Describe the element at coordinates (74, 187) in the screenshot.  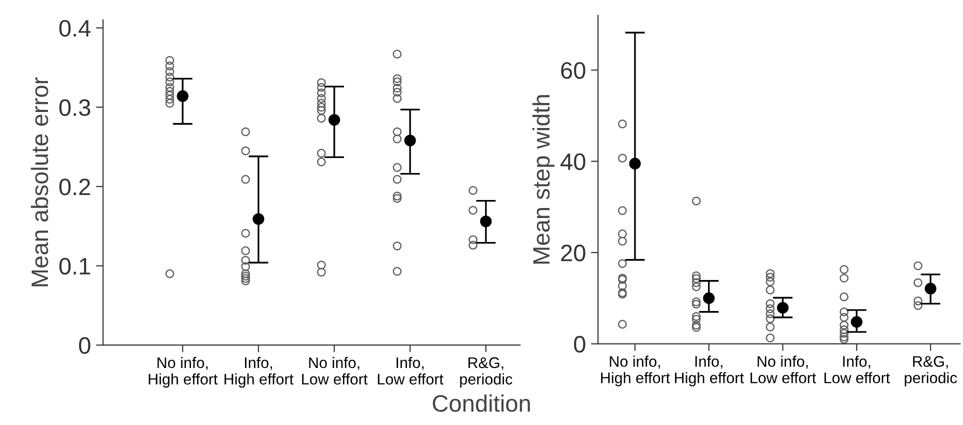
I see `y-tick-label: 0.2` at that location.